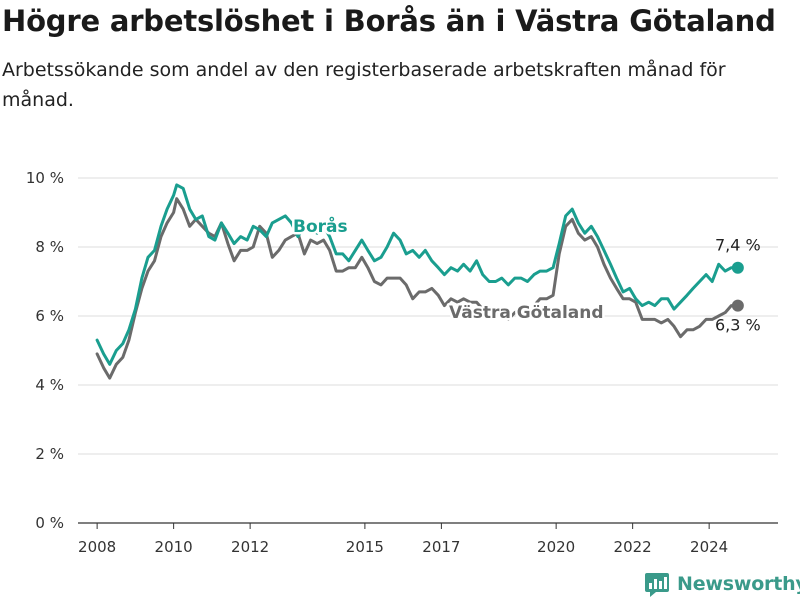  What do you see at coordinates (556, 547) in the screenshot?
I see `x-tick-label: 2020` at bounding box center [556, 547].